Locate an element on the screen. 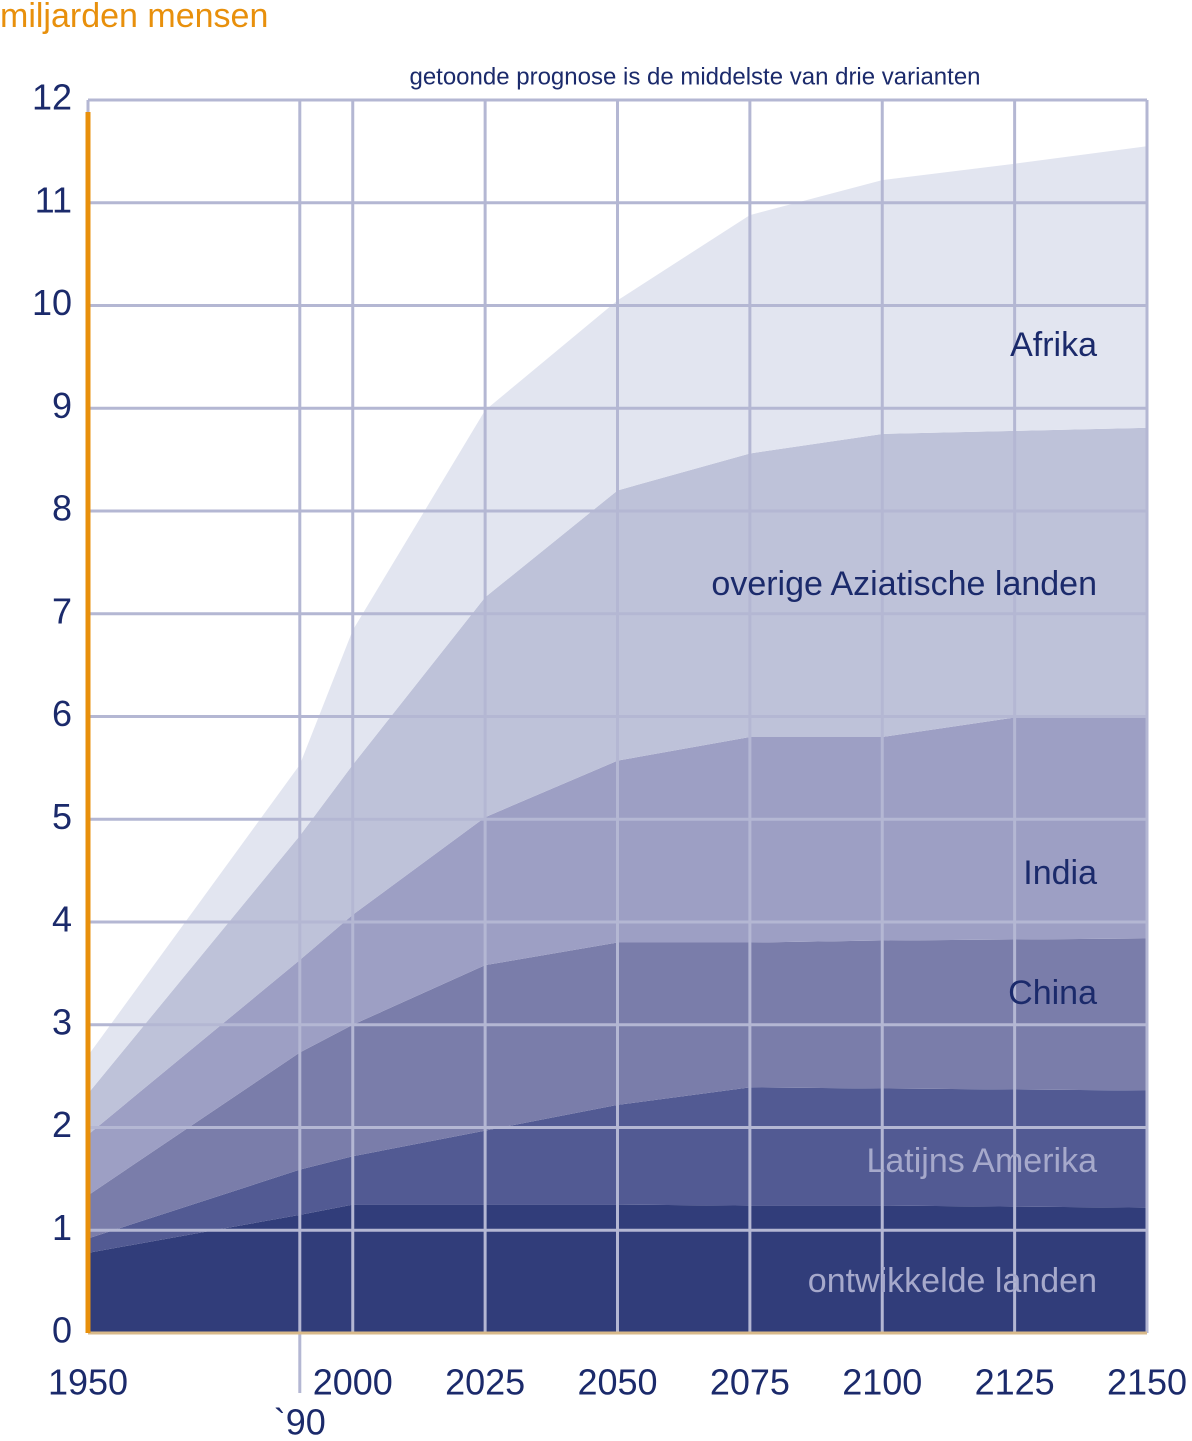  y-tick-label: 3 is located at coordinates (62, 1021).